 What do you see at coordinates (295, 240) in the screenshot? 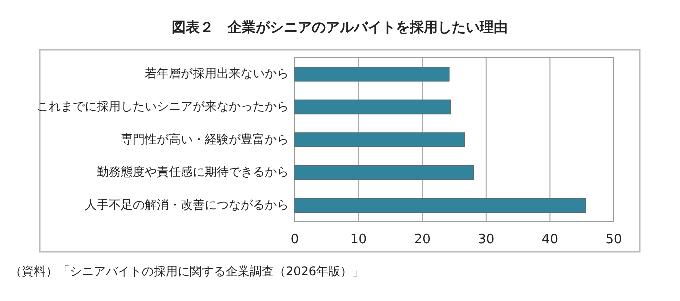
I see `x-tick-label: 0` at bounding box center [295, 240].